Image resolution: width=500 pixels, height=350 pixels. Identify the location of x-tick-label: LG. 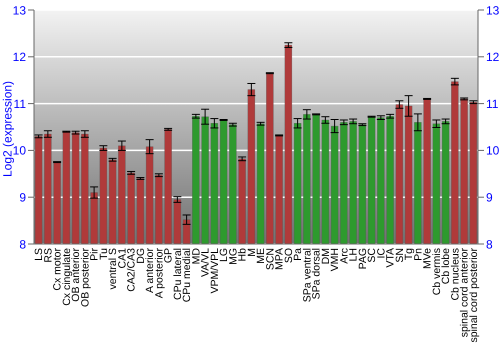
(224, 255).